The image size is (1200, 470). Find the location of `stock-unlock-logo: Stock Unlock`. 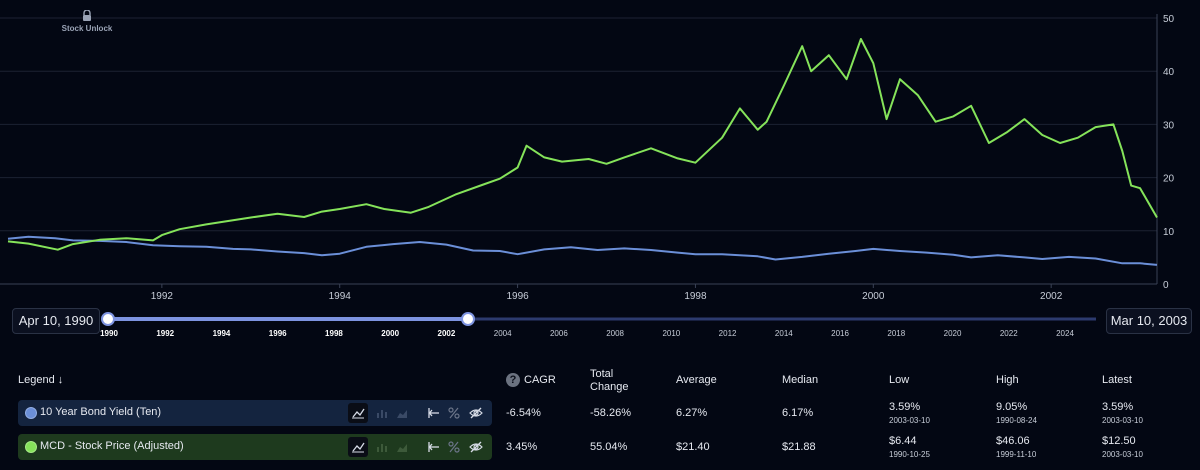

stock-unlock-logo: Stock Unlock is located at coordinates (87, 21).